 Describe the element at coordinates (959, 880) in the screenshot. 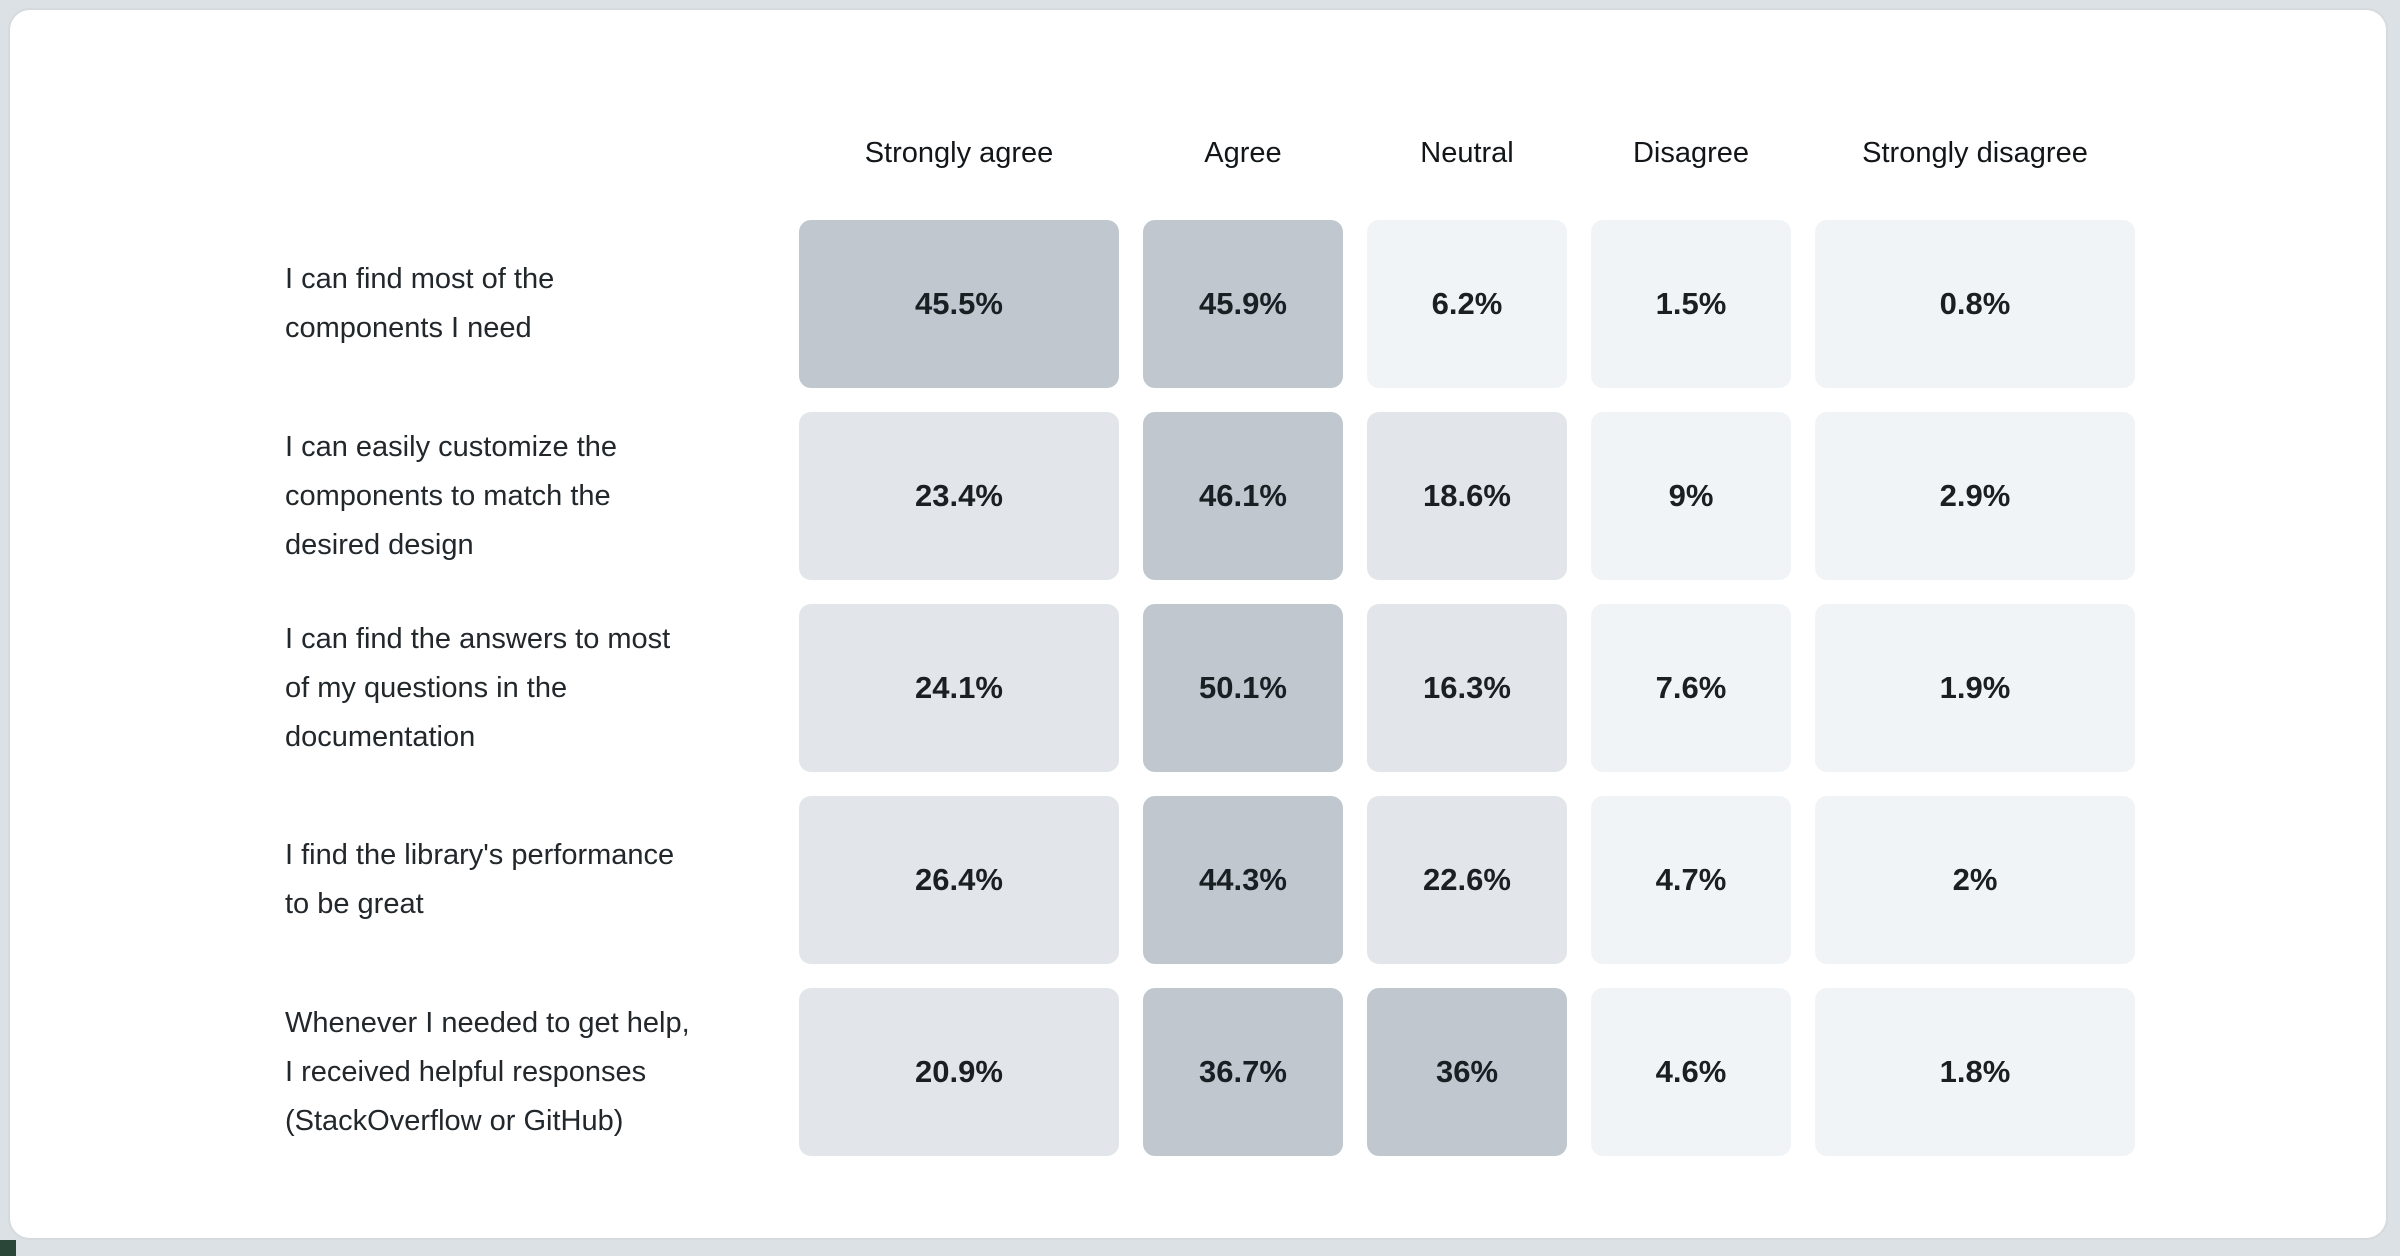

I see `heatmap-cell: 26.4%` at that location.